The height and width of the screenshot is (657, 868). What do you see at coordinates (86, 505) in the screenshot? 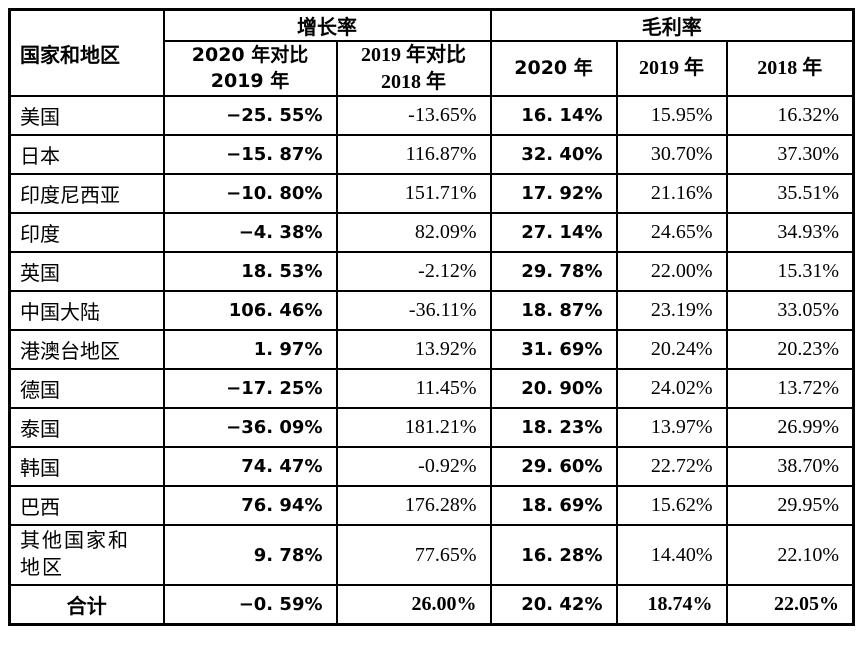
I see `region-cell: 巴西` at bounding box center [86, 505].